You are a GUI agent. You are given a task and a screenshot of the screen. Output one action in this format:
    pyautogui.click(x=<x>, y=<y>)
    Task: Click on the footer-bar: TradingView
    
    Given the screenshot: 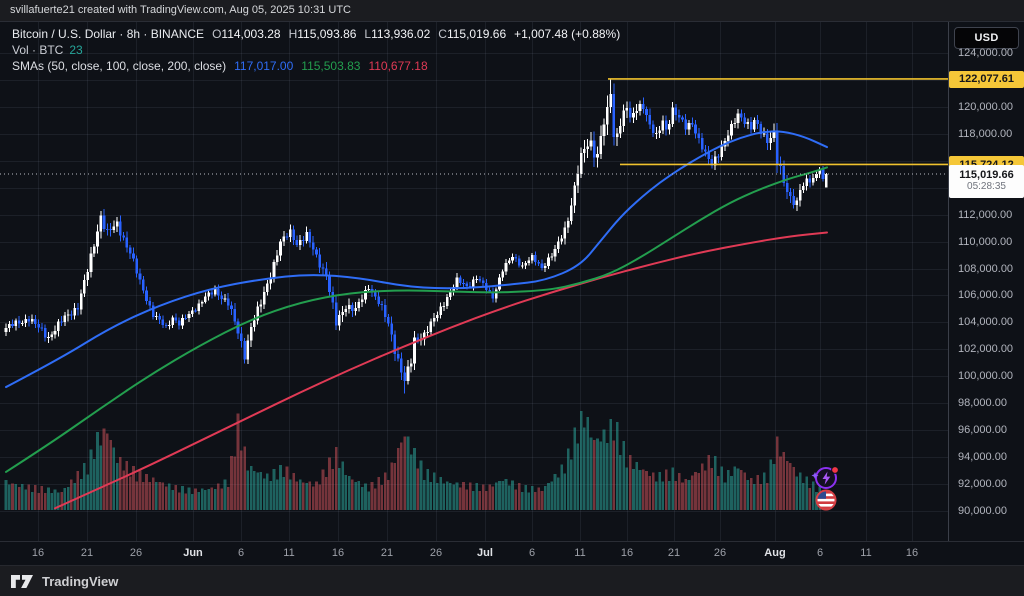 What is the action you would take?
    pyautogui.click(x=512, y=580)
    